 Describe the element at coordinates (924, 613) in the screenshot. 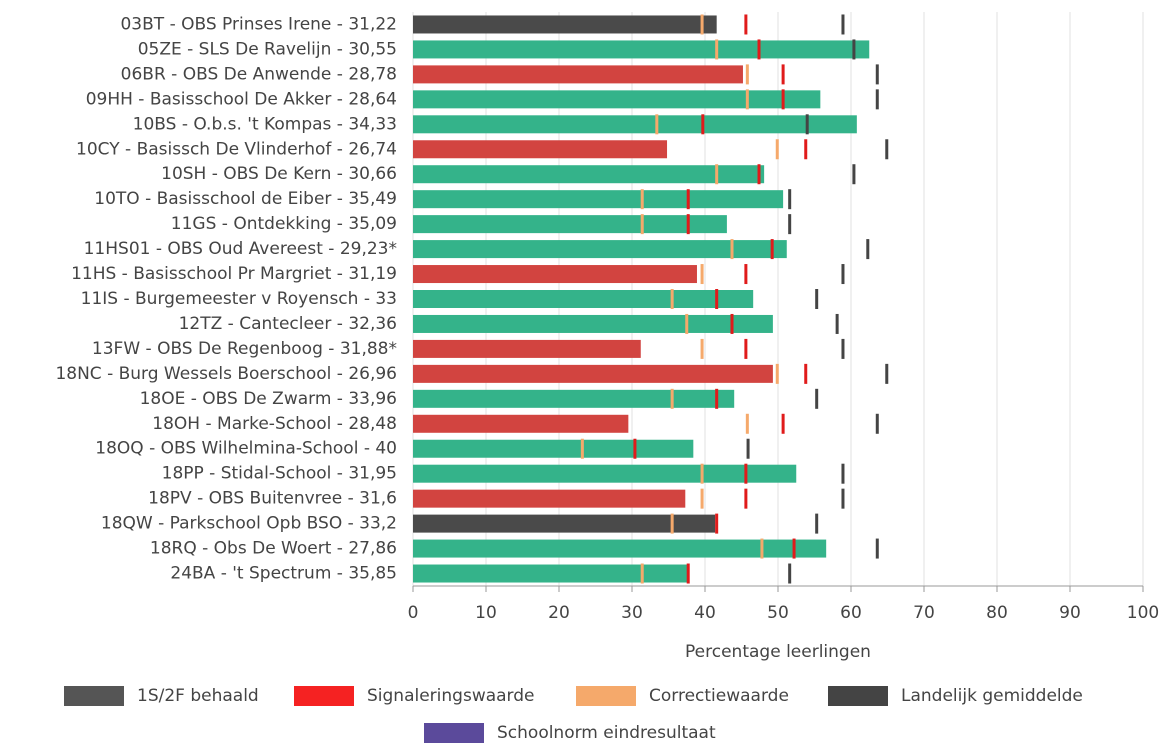

I see `x-tick-label: 70` at that location.